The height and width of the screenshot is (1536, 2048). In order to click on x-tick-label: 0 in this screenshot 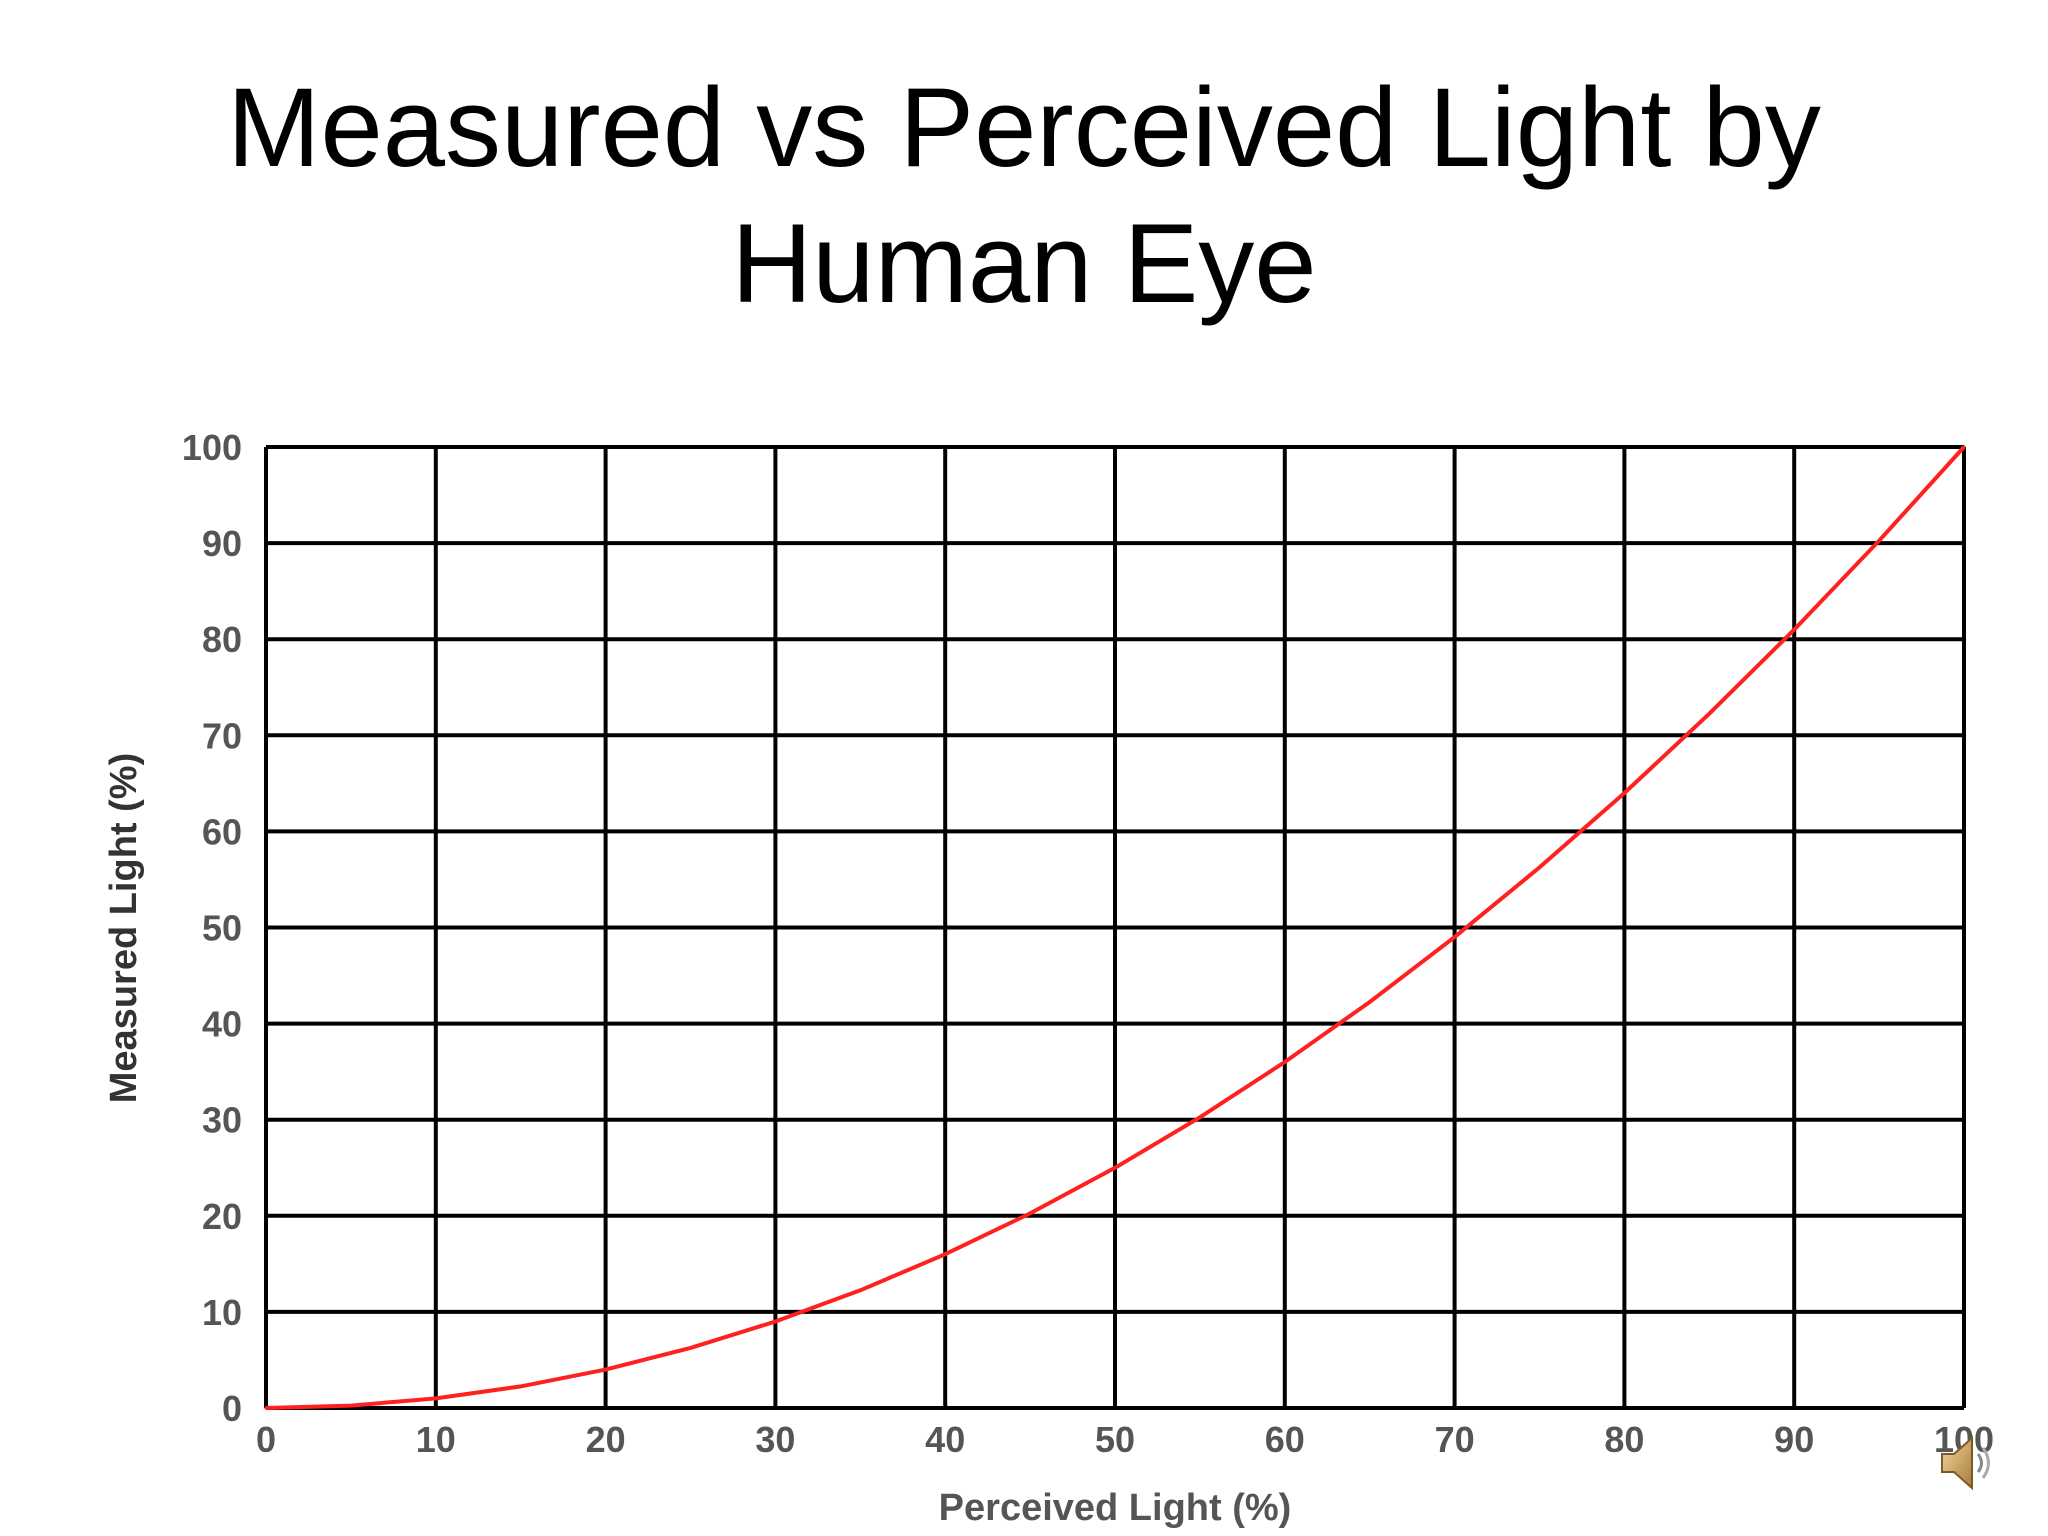, I will do `click(266, 1439)`.